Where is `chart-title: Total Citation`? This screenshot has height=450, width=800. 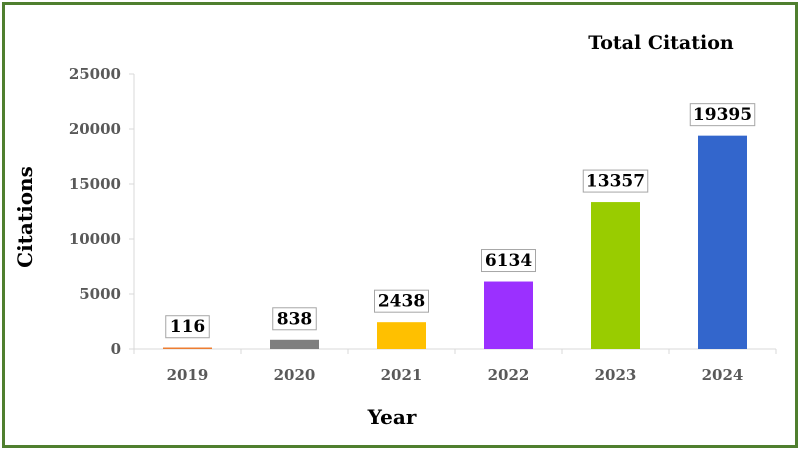
chart-title: Total Citation is located at coordinates (661, 43).